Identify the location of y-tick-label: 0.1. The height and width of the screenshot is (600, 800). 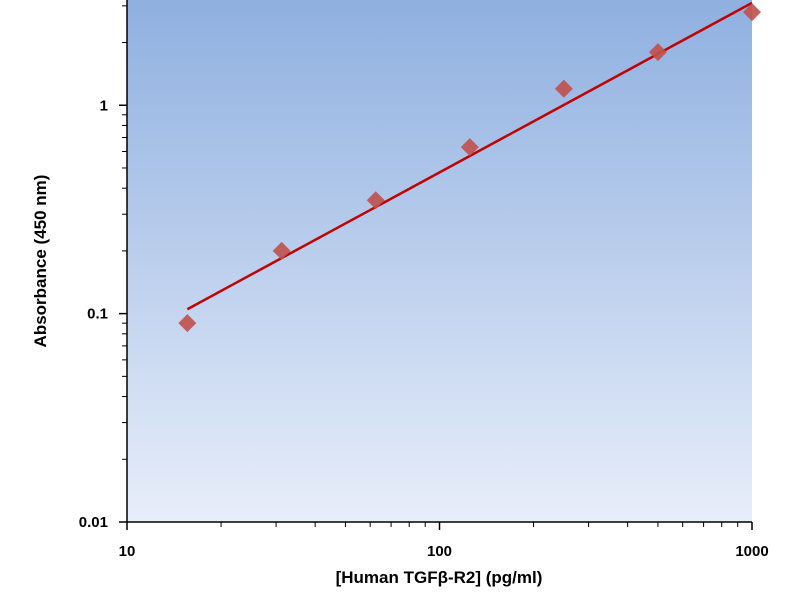
(97, 314).